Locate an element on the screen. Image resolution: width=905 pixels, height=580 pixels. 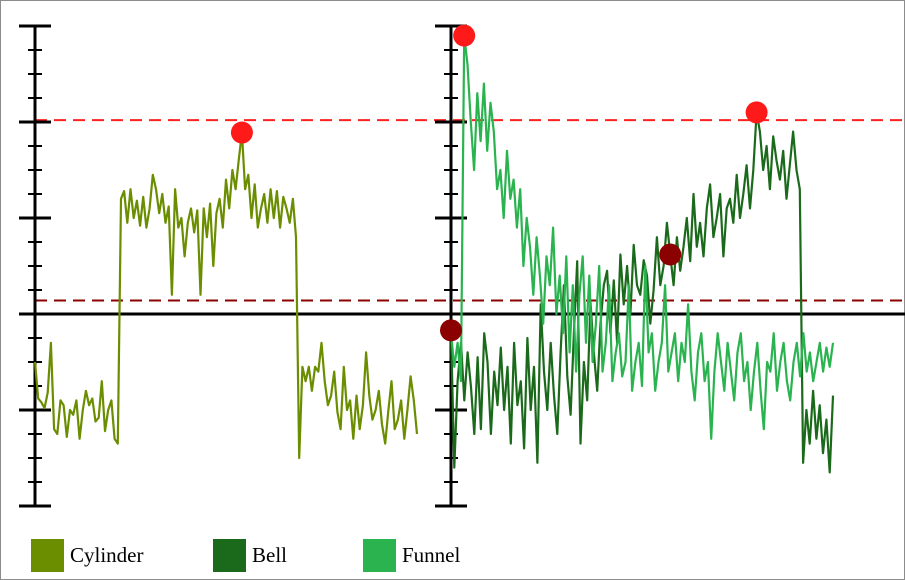
legend-item-bell: Bell is located at coordinates (250, 555).